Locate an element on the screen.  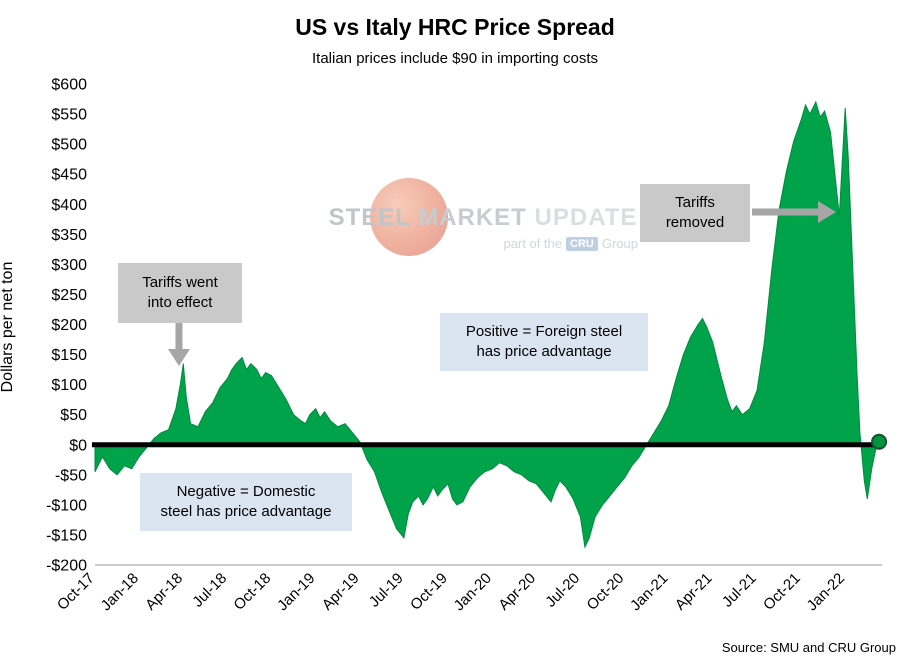
svg-text: Apr-21 is located at coordinates (694, 592).